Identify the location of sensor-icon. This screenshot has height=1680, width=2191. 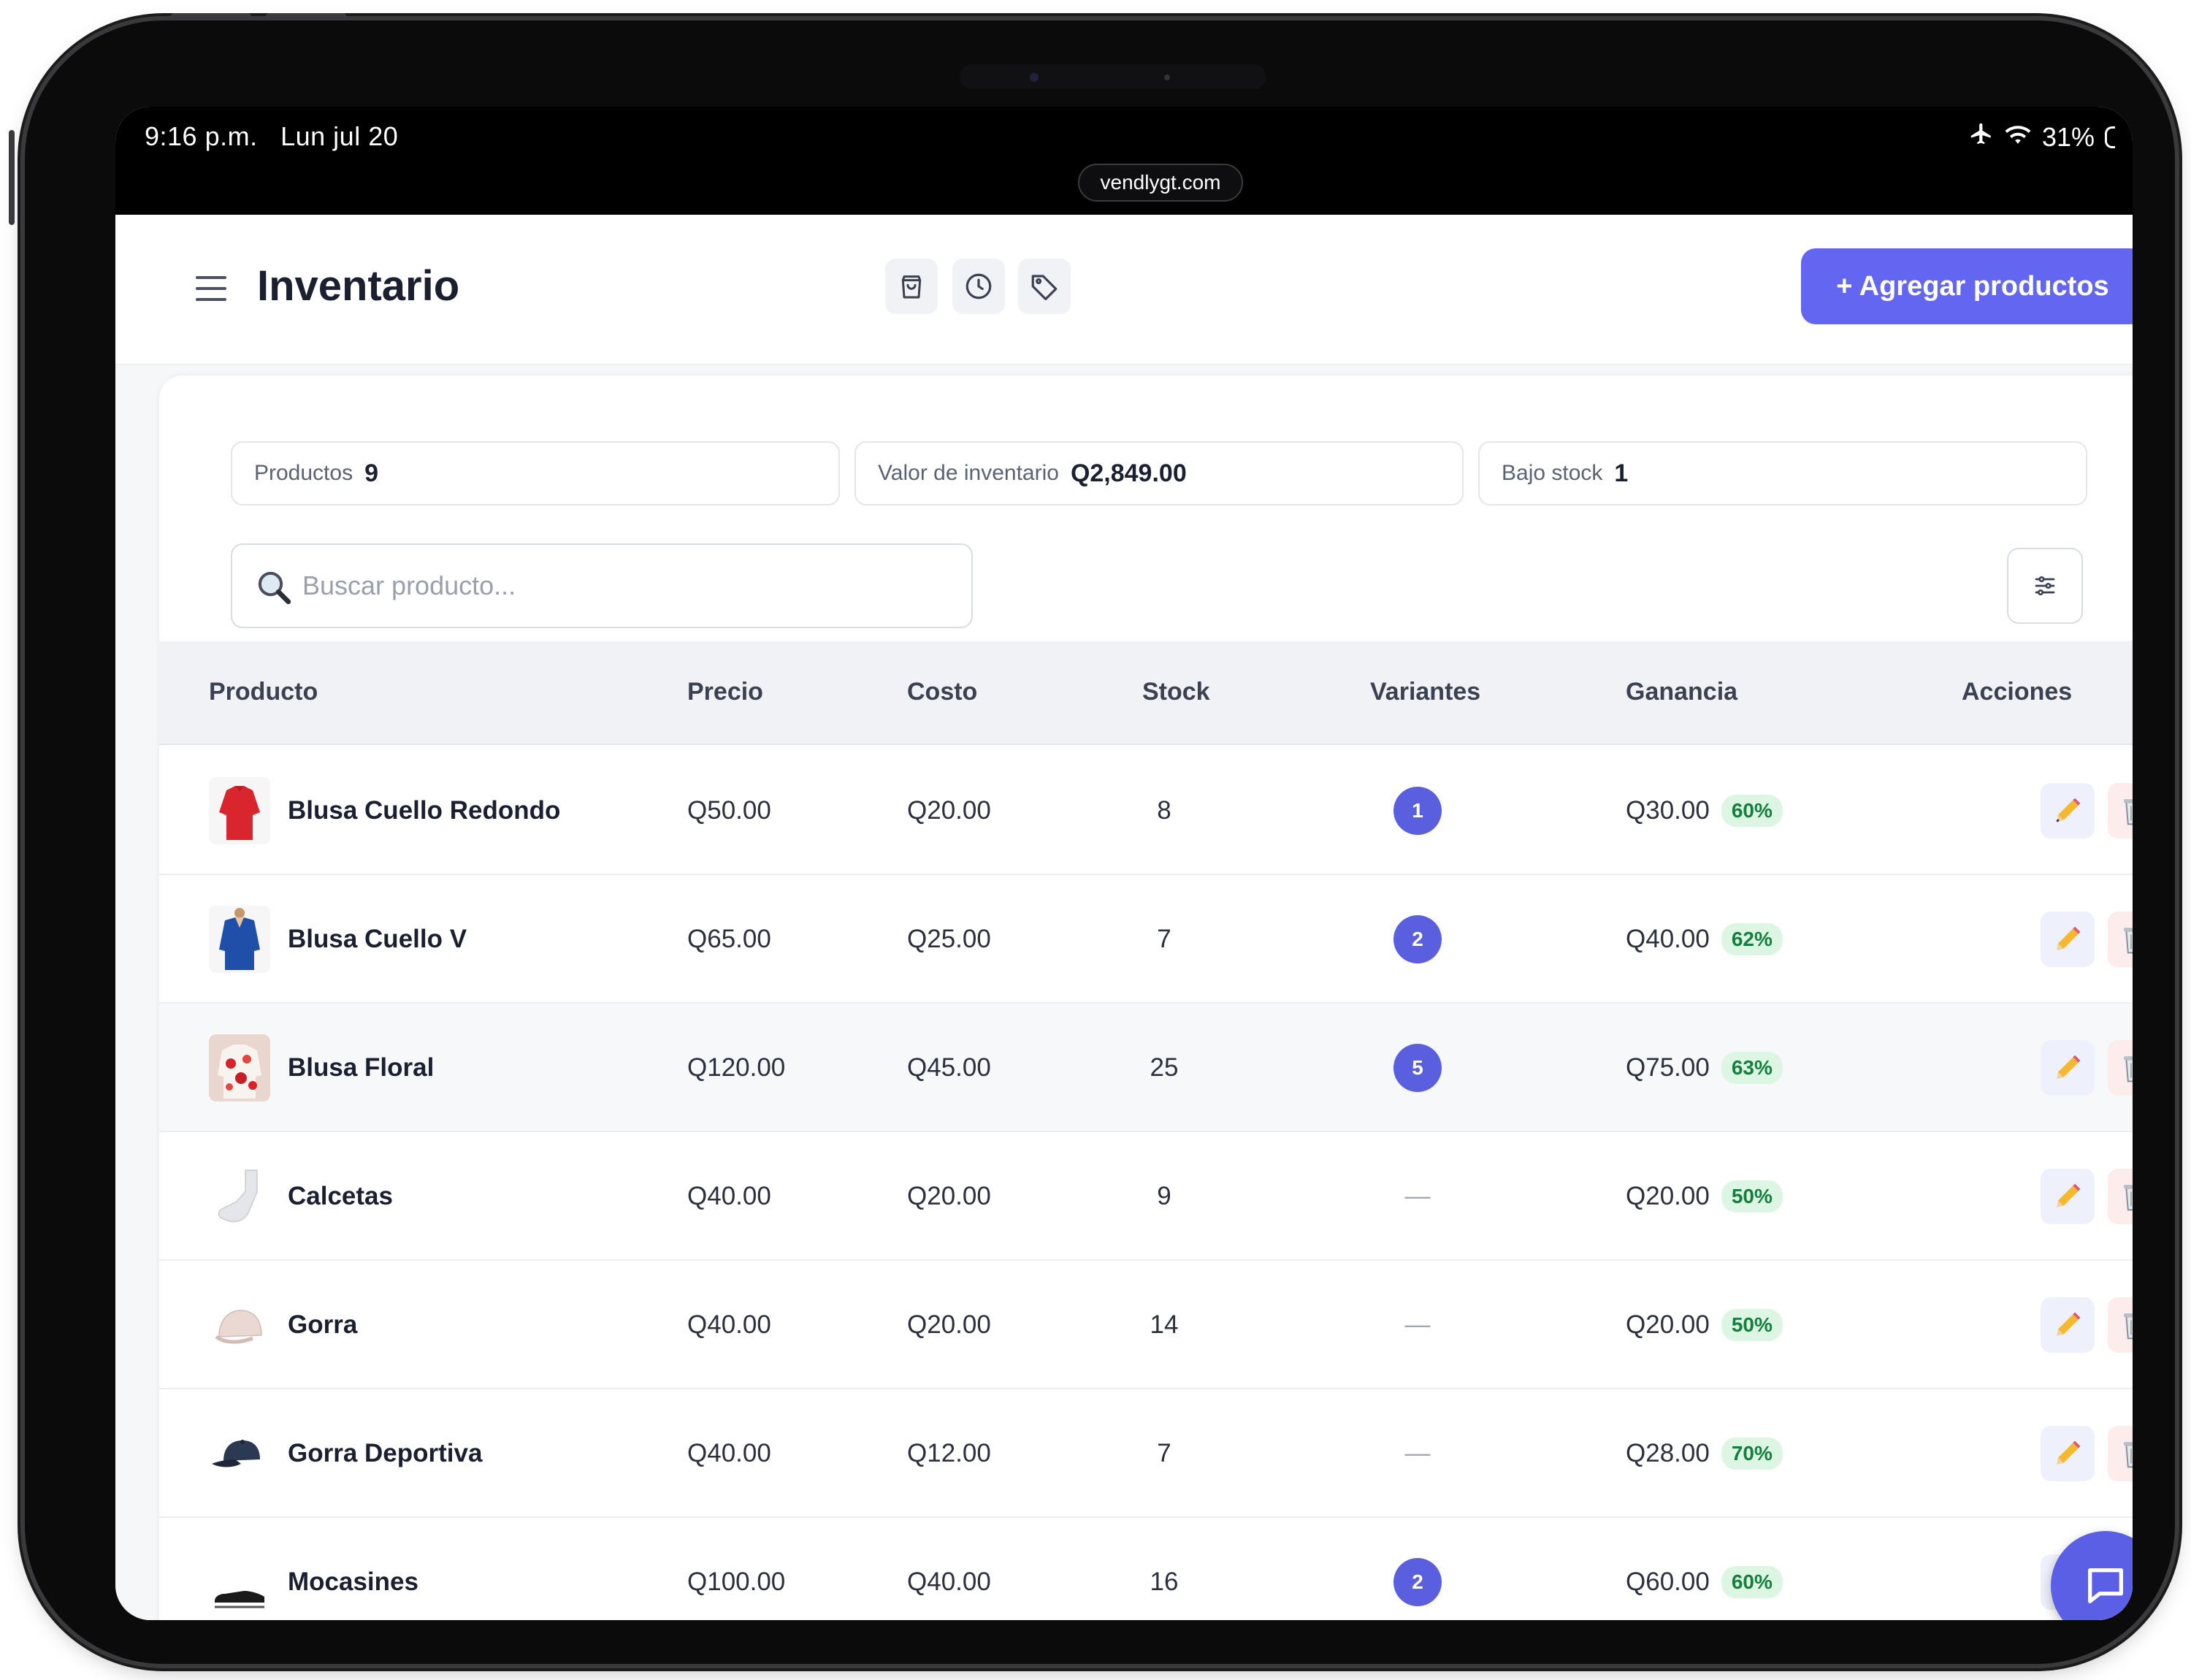
(1167, 77).